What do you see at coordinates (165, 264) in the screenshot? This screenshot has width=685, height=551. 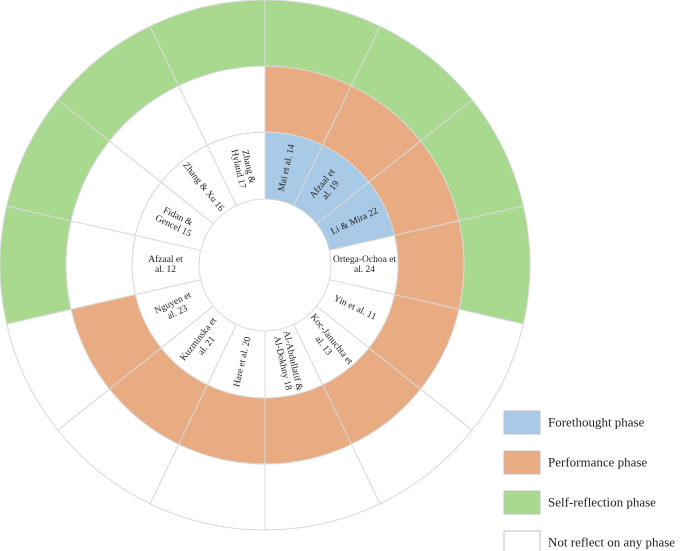 I see `study-label-afzaal-et-al-12: Afzaal et al. 12` at bounding box center [165, 264].